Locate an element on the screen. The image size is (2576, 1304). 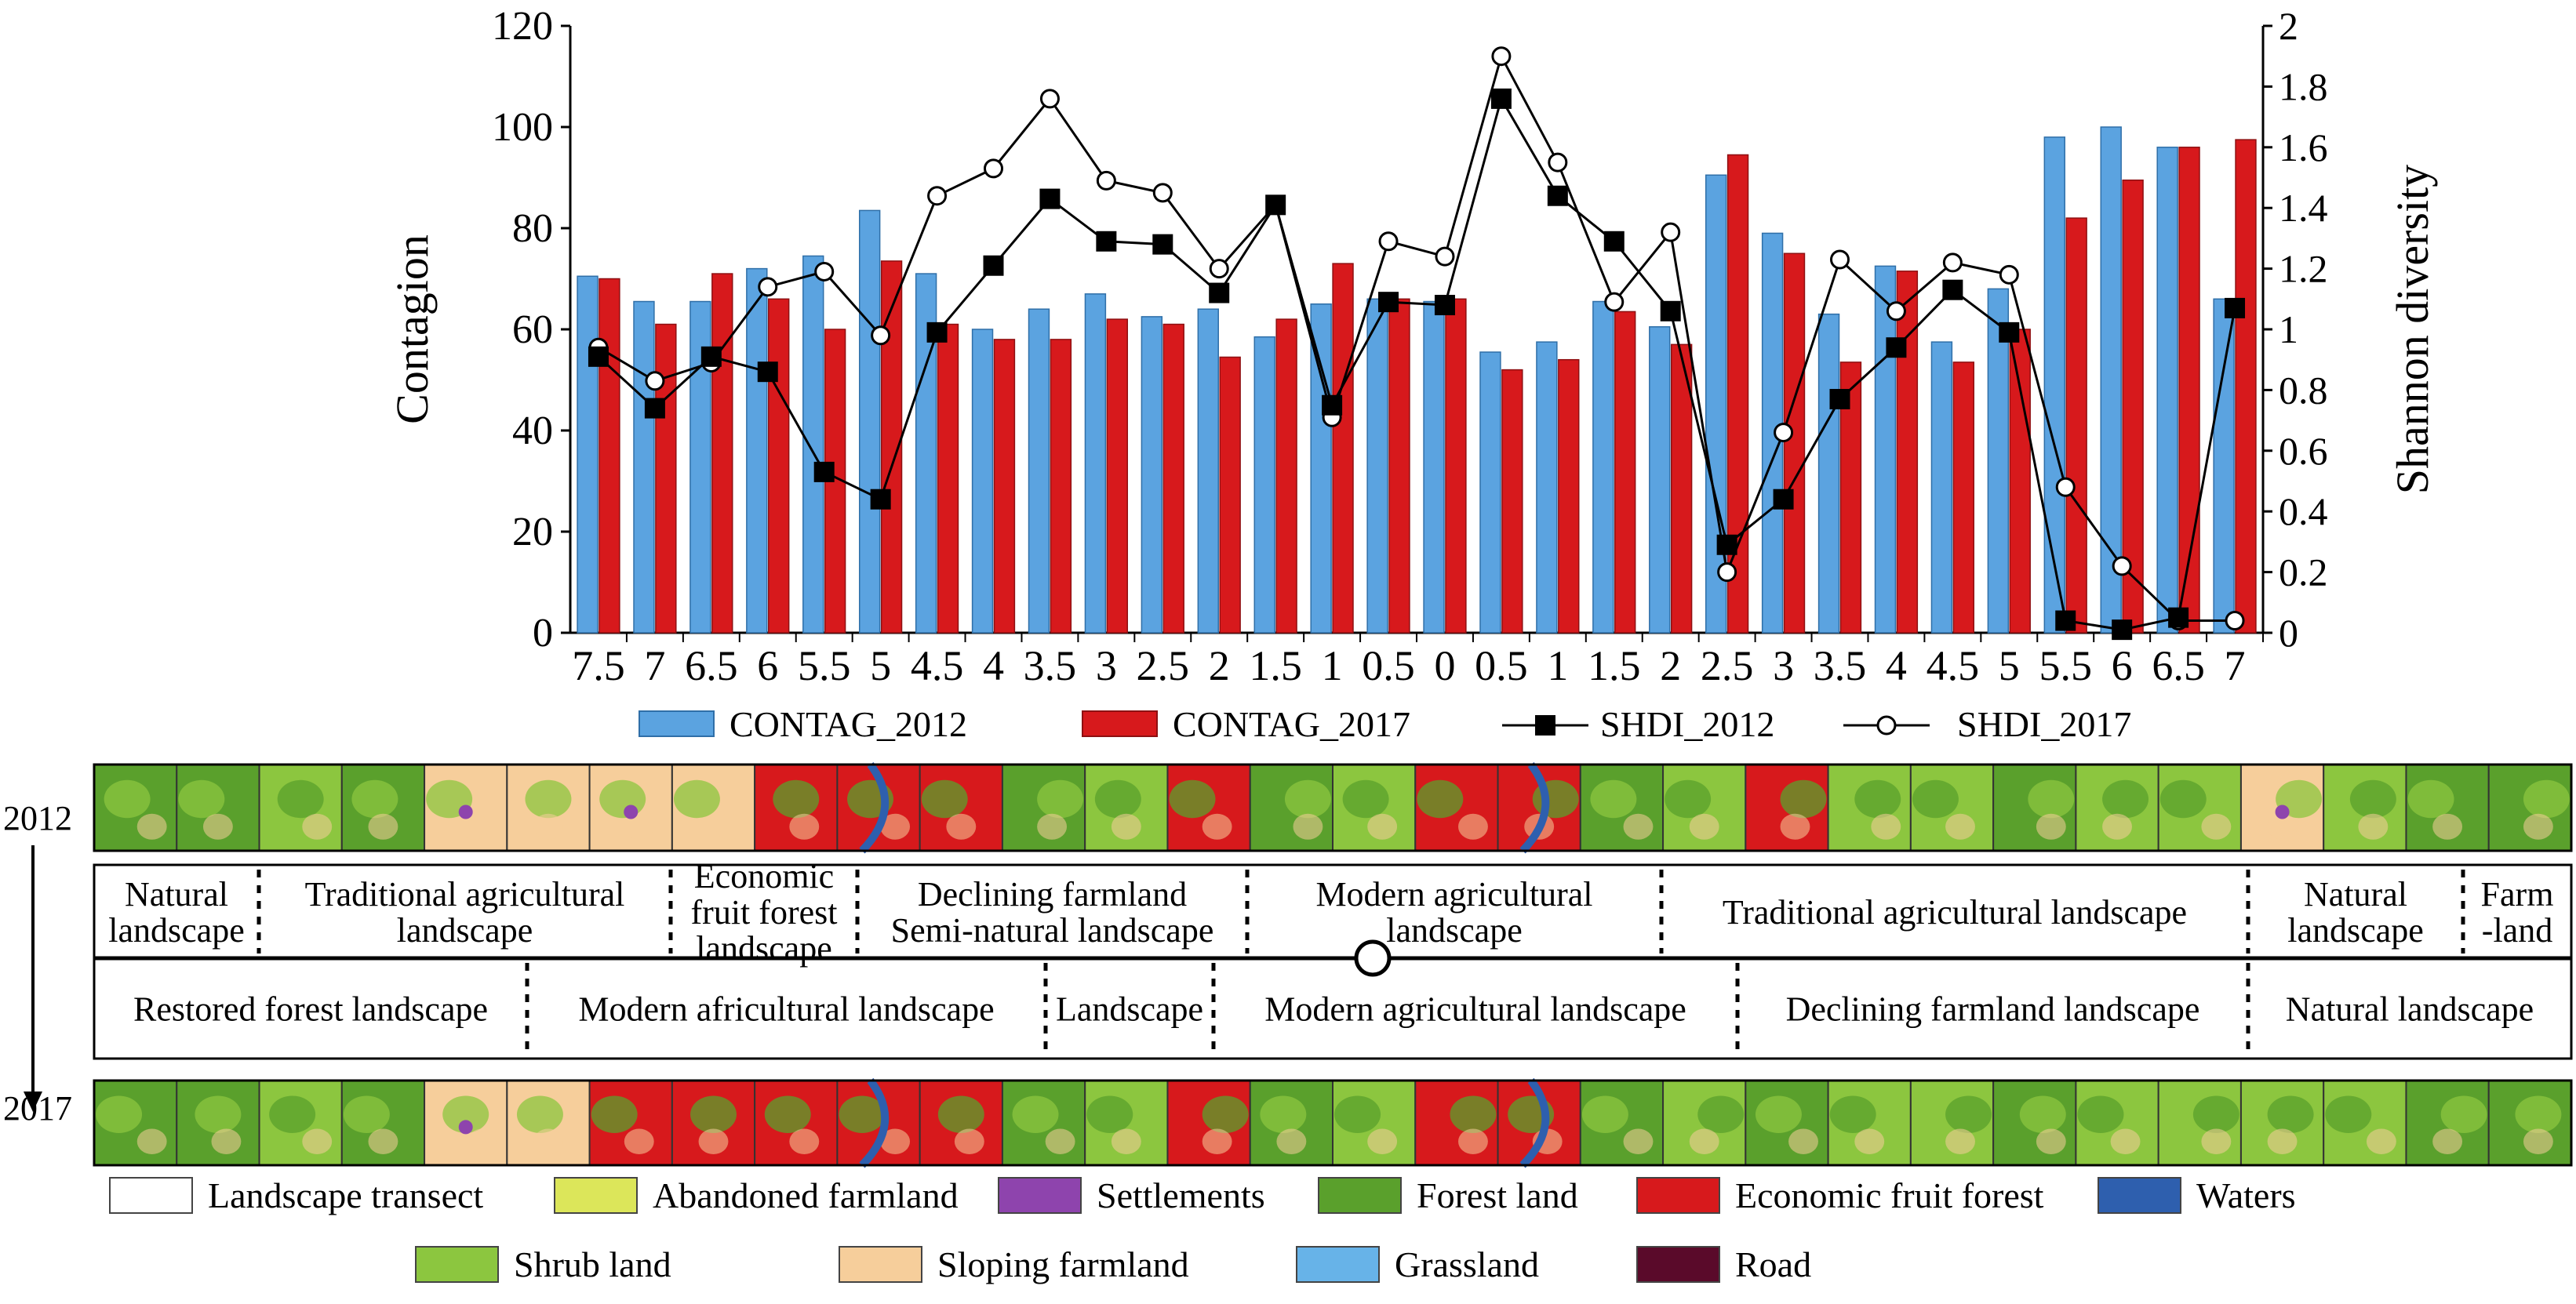
zone-2012-label: Traditional agricultural landscape is located at coordinates (1955, 912).